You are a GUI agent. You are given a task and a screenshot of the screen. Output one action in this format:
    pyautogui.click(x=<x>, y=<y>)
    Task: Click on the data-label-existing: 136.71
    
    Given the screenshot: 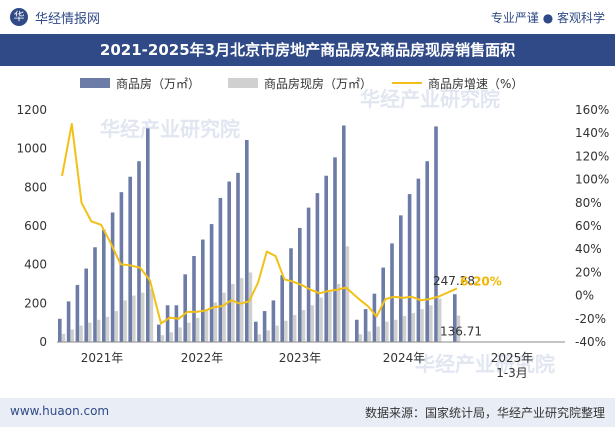 What is the action you would take?
    pyautogui.click(x=461, y=332)
    